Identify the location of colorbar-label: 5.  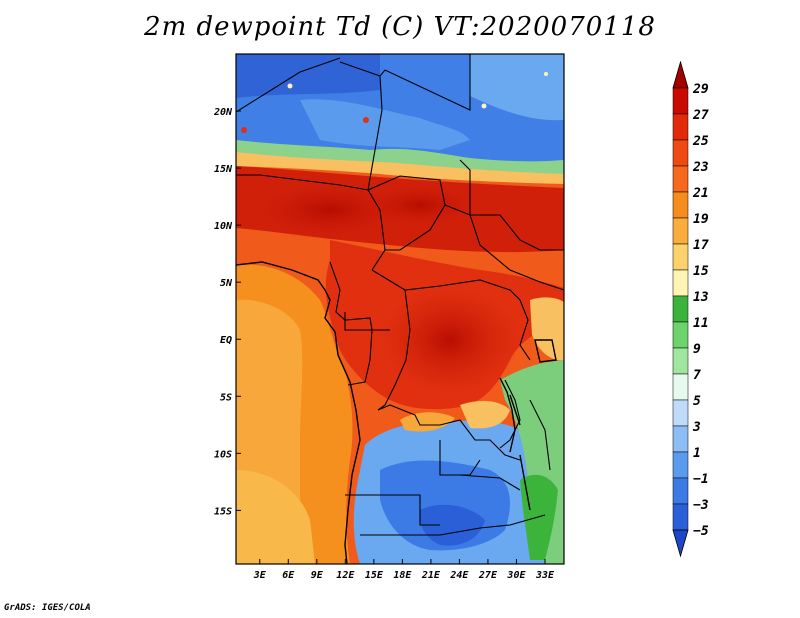
(697, 401).